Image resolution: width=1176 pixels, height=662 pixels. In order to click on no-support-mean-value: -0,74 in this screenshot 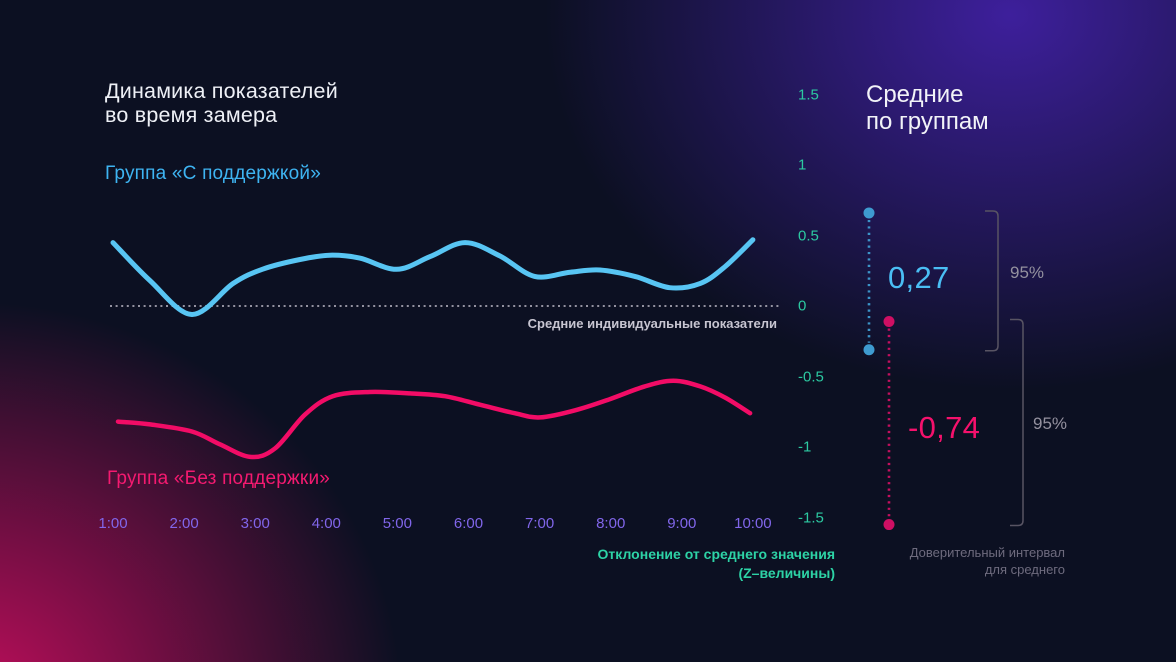, I will do `click(944, 427)`.